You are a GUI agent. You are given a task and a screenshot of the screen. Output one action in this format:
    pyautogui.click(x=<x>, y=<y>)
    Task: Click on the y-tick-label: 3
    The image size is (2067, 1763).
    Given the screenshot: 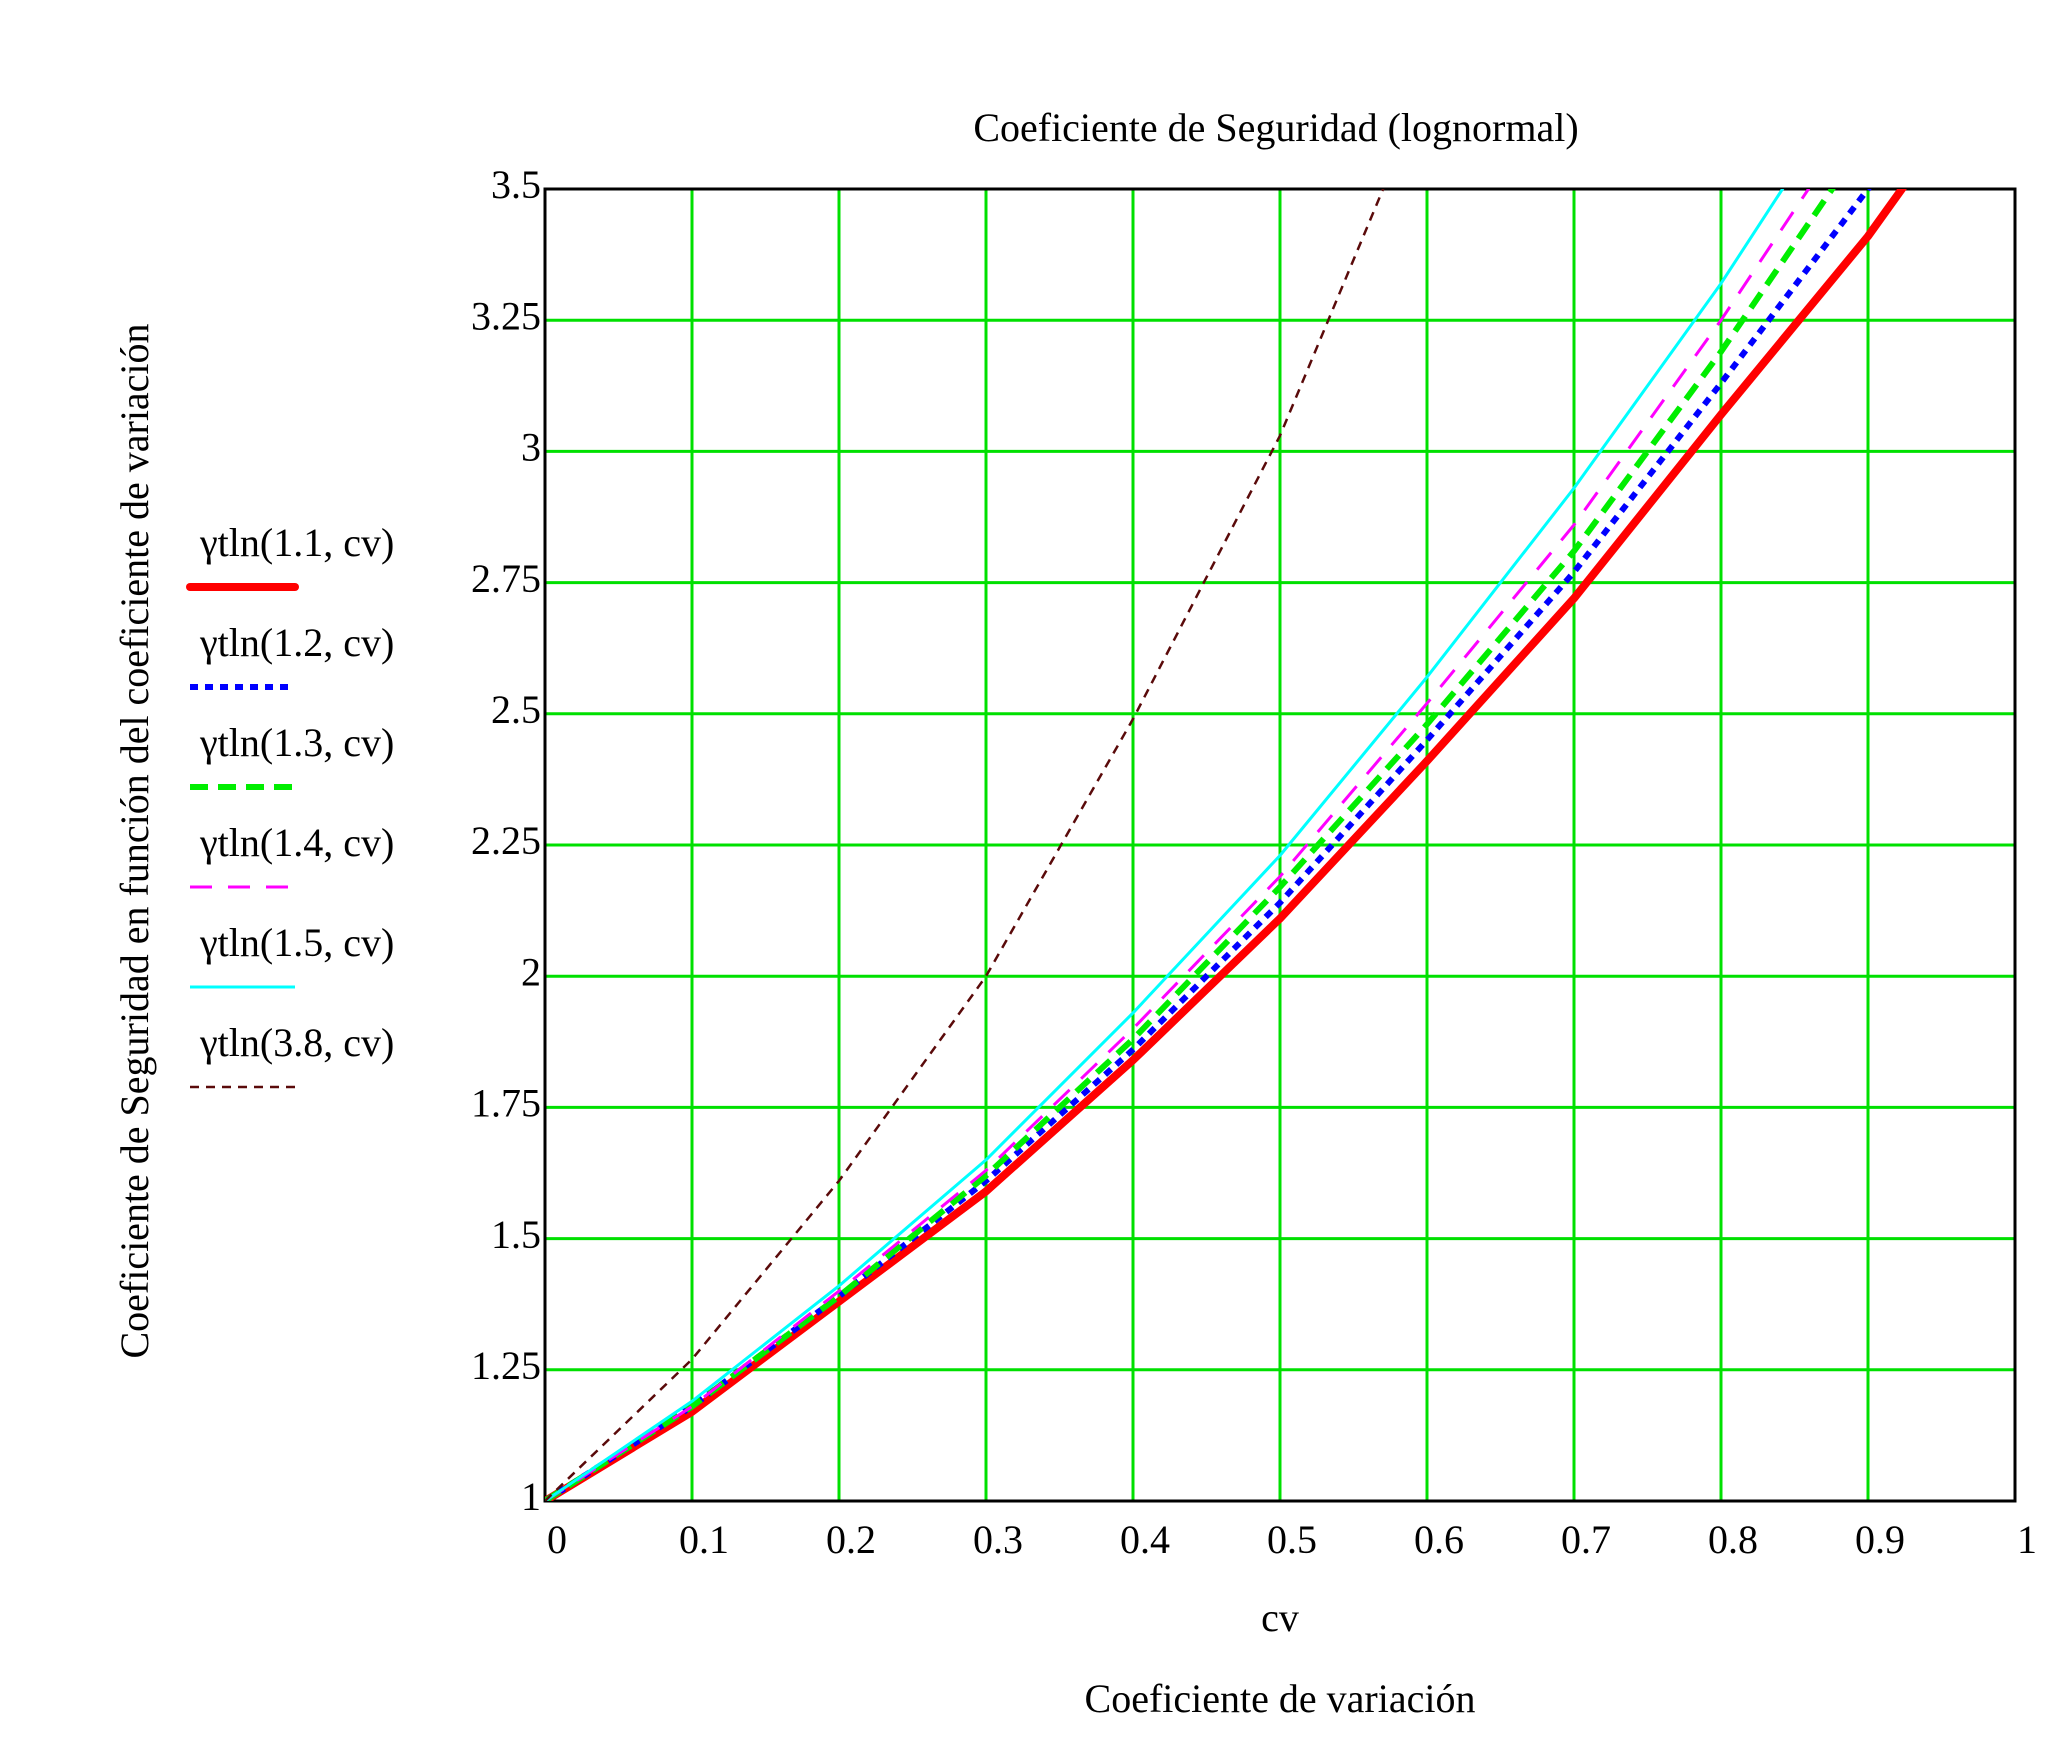 What is the action you would take?
    pyautogui.click(x=531, y=447)
    